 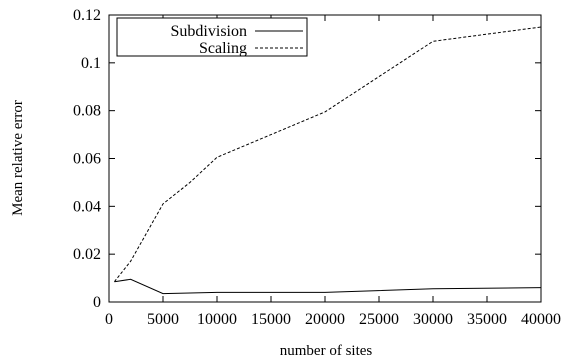 What do you see at coordinates (326, 350) in the screenshot?
I see `x-axis-label: number of sites` at bounding box center [326, 350].